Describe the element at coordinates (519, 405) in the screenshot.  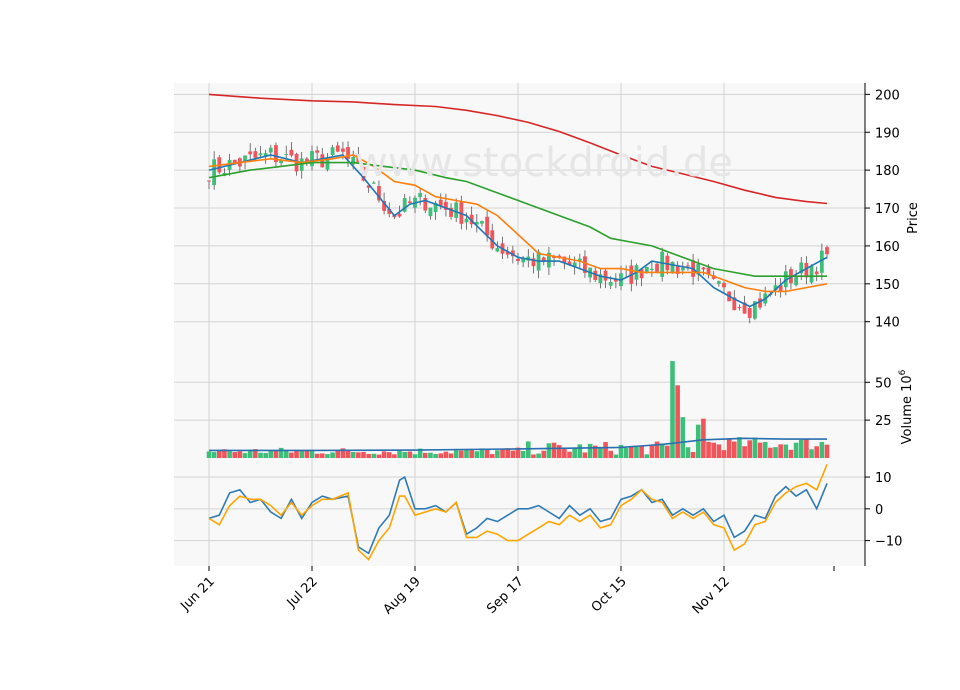
I see `panel-background` at that location.